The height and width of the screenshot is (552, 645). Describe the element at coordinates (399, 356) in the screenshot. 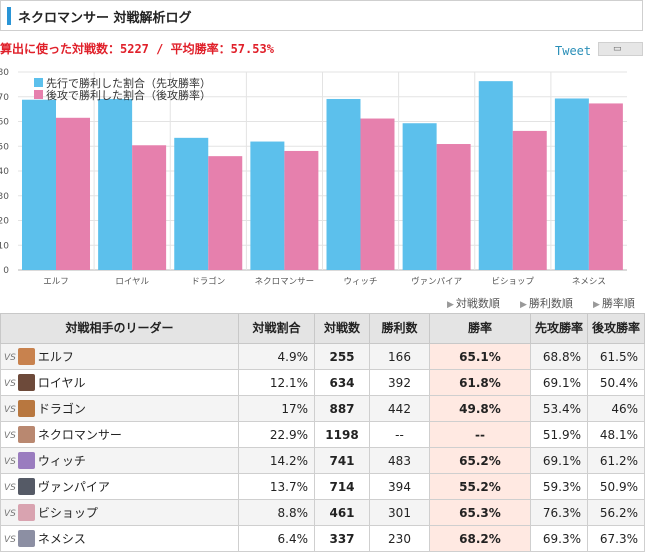

I see `wins-cell: 166` at that location.